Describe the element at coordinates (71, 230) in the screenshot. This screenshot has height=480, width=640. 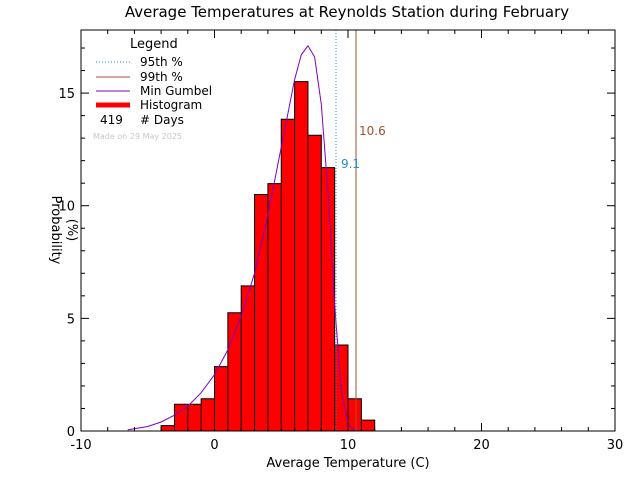
I see `y-axis-label-line2: (%)` at that location.